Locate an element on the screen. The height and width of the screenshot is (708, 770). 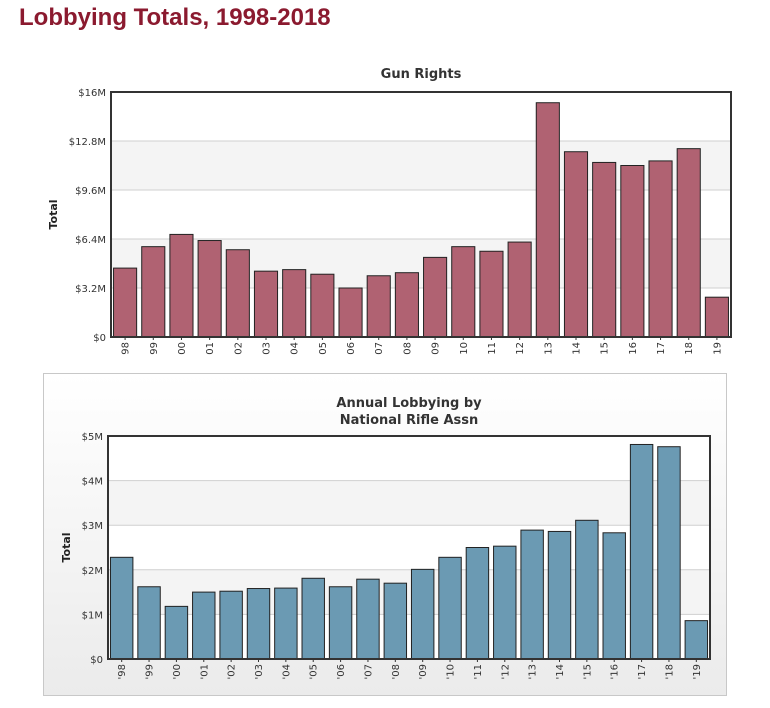
gun-rights-x-tick-label: 99 is located at coordinates (154, 348).